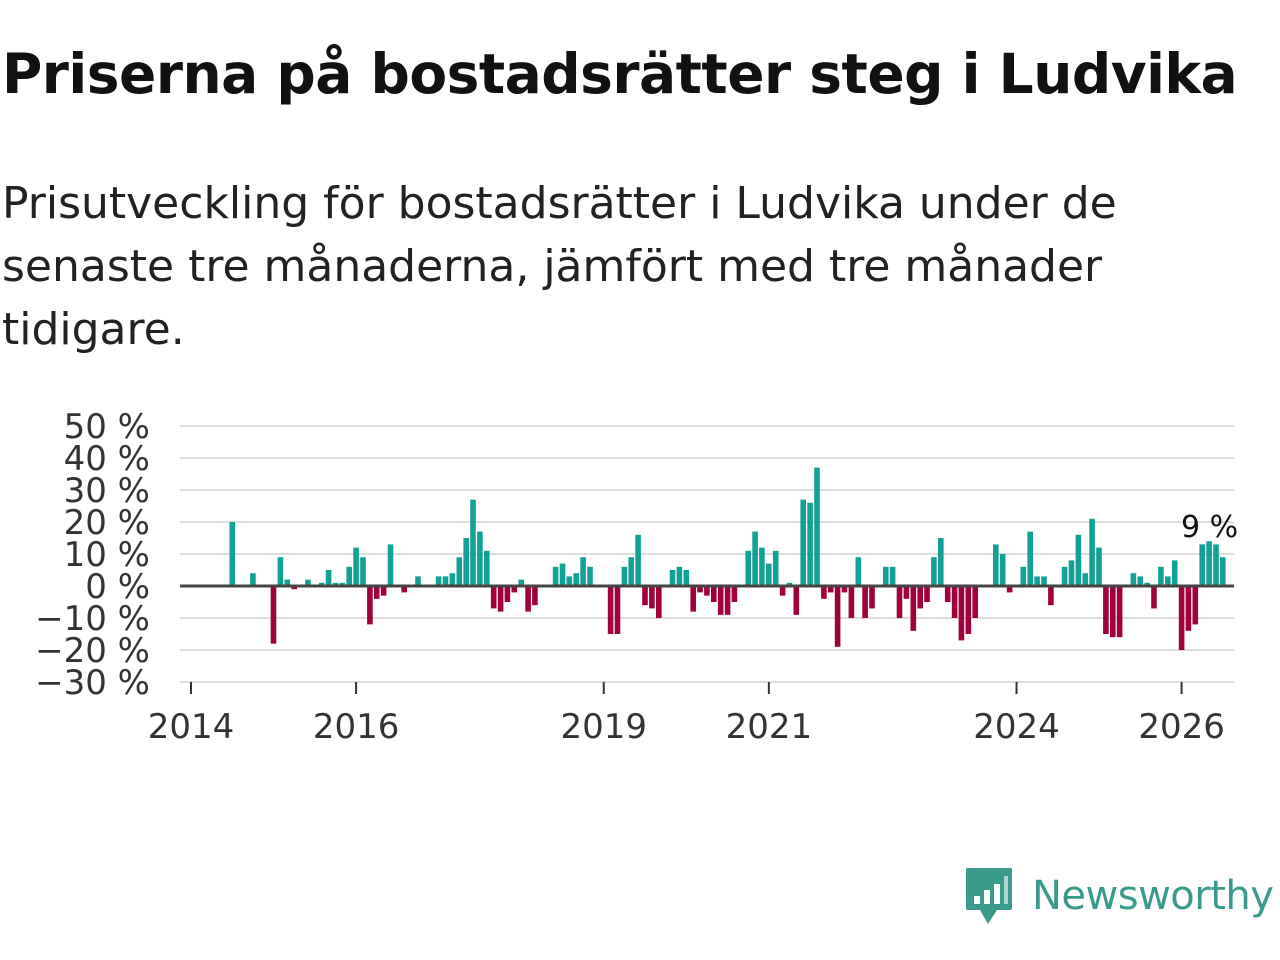 The image size is (1280, 960). What do you see at coordinates (769, 727) in the screenshot?
I see `x-tick-label: 2021` at bounding box center [769, 727].